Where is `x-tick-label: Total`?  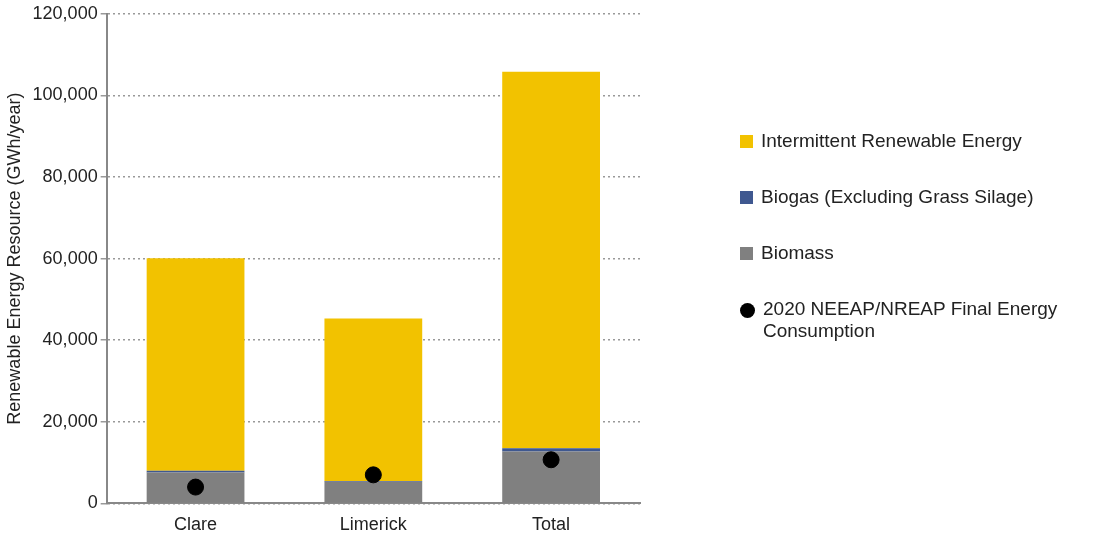
x-tick-label: Total is located at coordinates (551, 524).